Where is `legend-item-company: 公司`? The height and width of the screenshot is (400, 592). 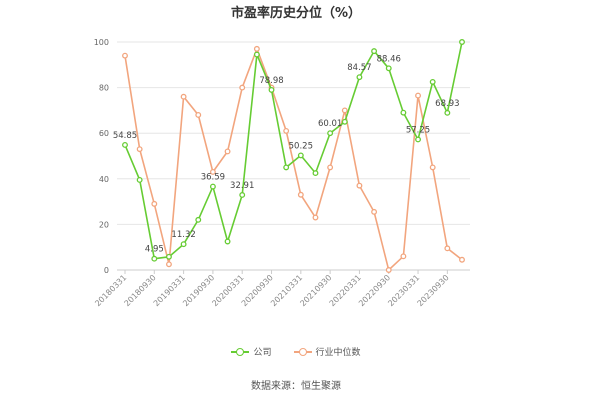
legend-item-company: 公司 is located at coordinates (251, 351).